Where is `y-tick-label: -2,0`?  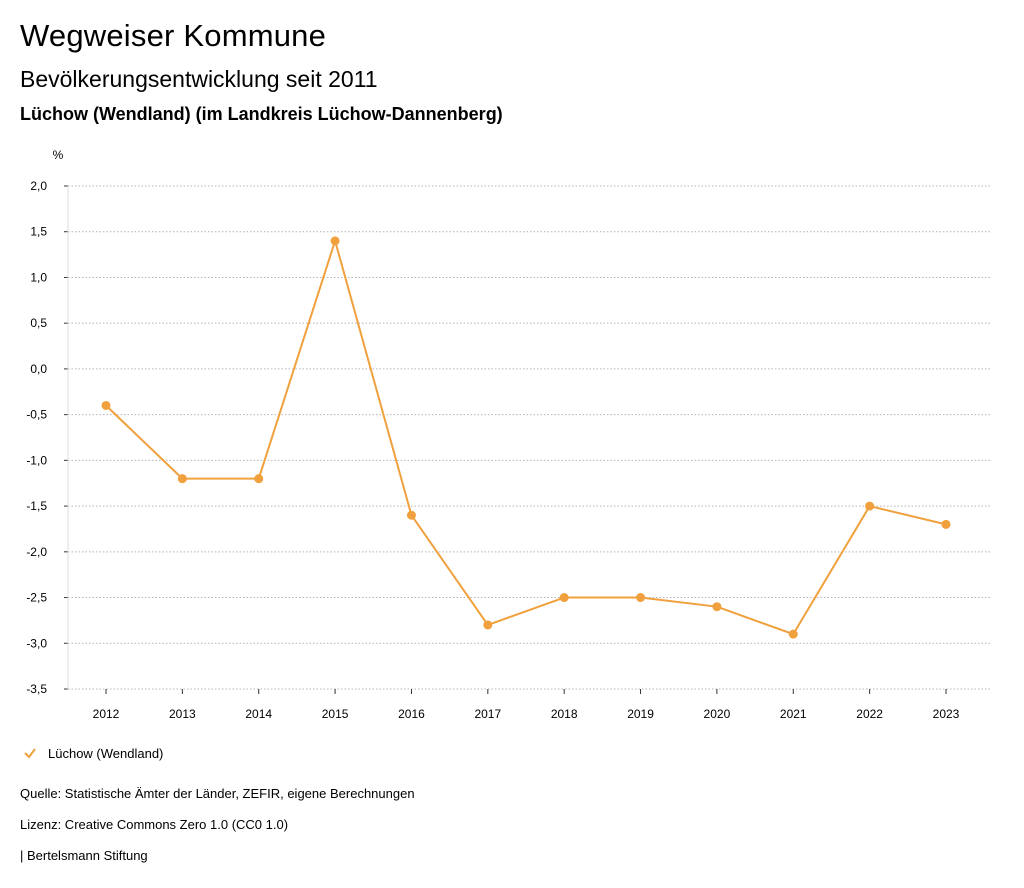 y-tick-label: -2,0 is located at coordinates (36, 552).